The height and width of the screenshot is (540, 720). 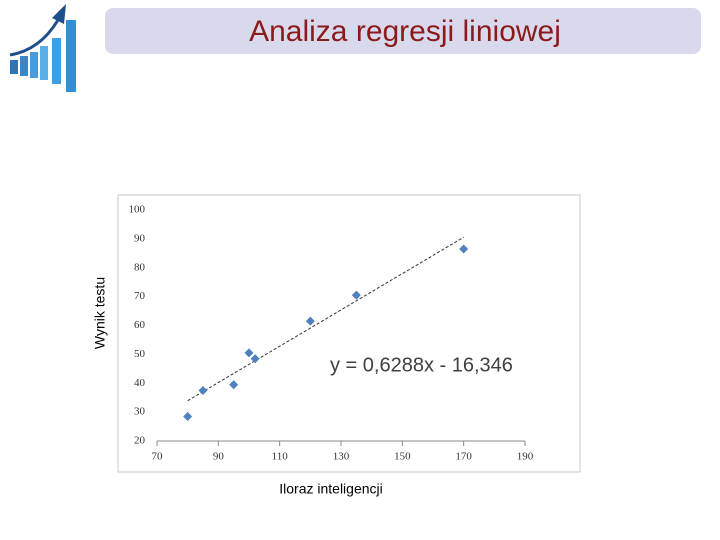 What do you see at coordinates (137, 210) in the screenshot?
I see `y-tick-label: 100` at bounding box center [137, 210].